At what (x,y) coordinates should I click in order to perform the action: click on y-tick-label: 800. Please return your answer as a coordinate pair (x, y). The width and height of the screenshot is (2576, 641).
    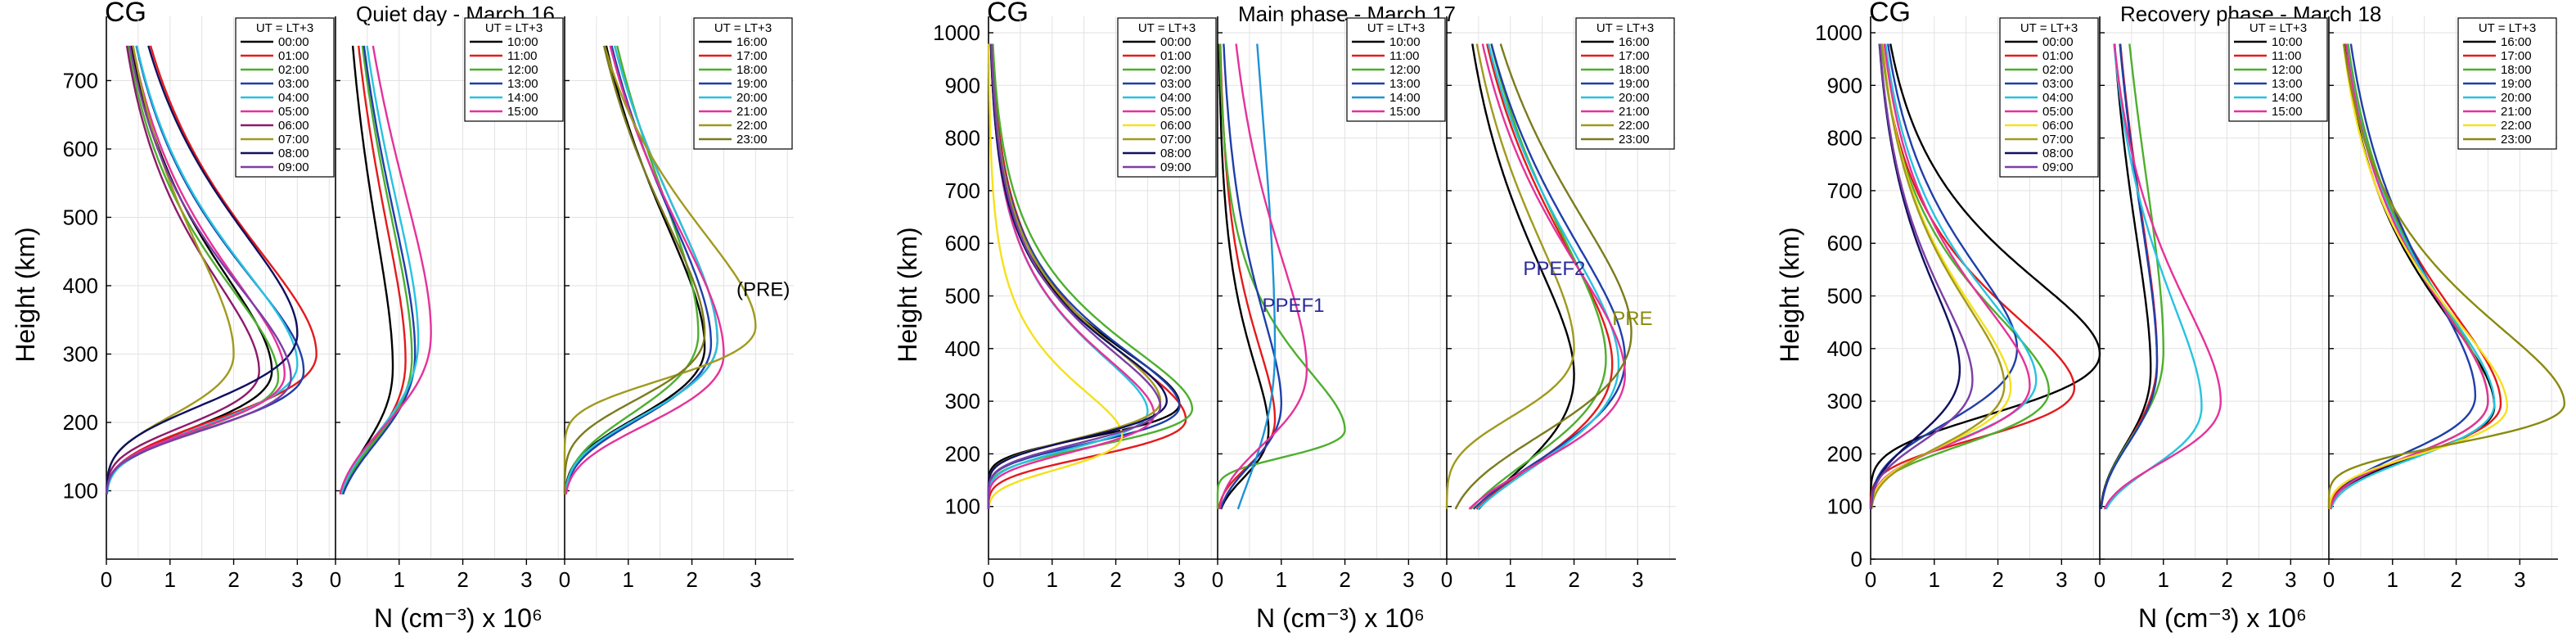
    Looking at the image, I should click on (962, 138).